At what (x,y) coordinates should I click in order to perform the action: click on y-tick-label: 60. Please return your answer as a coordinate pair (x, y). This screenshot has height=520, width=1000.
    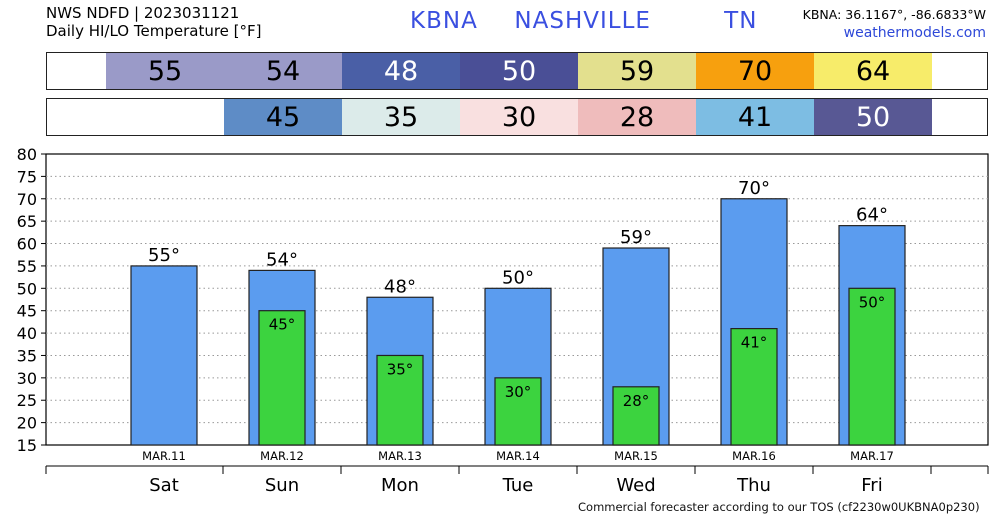
    Looking at the image, I should click on (27, 244).